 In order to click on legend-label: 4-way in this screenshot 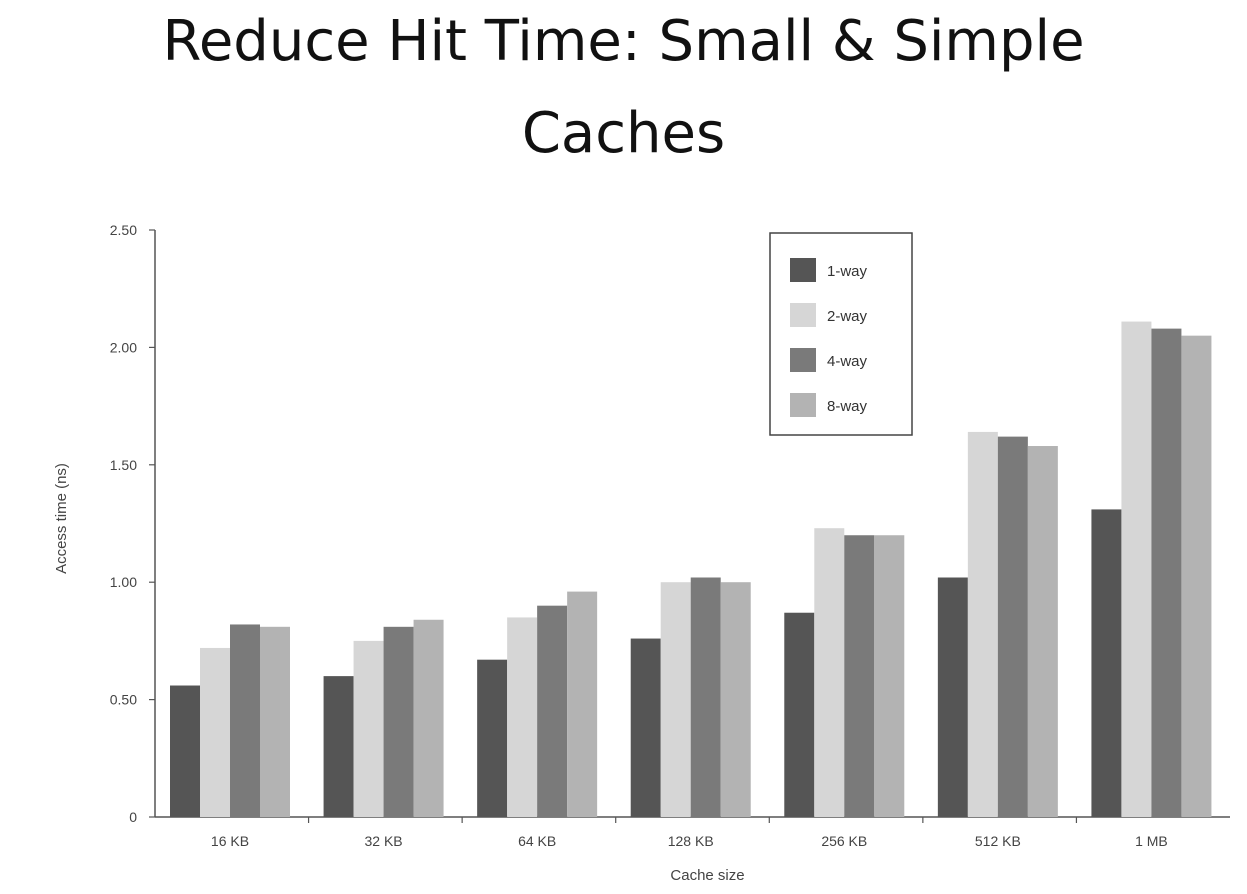, I will do `click(847, 361)`.